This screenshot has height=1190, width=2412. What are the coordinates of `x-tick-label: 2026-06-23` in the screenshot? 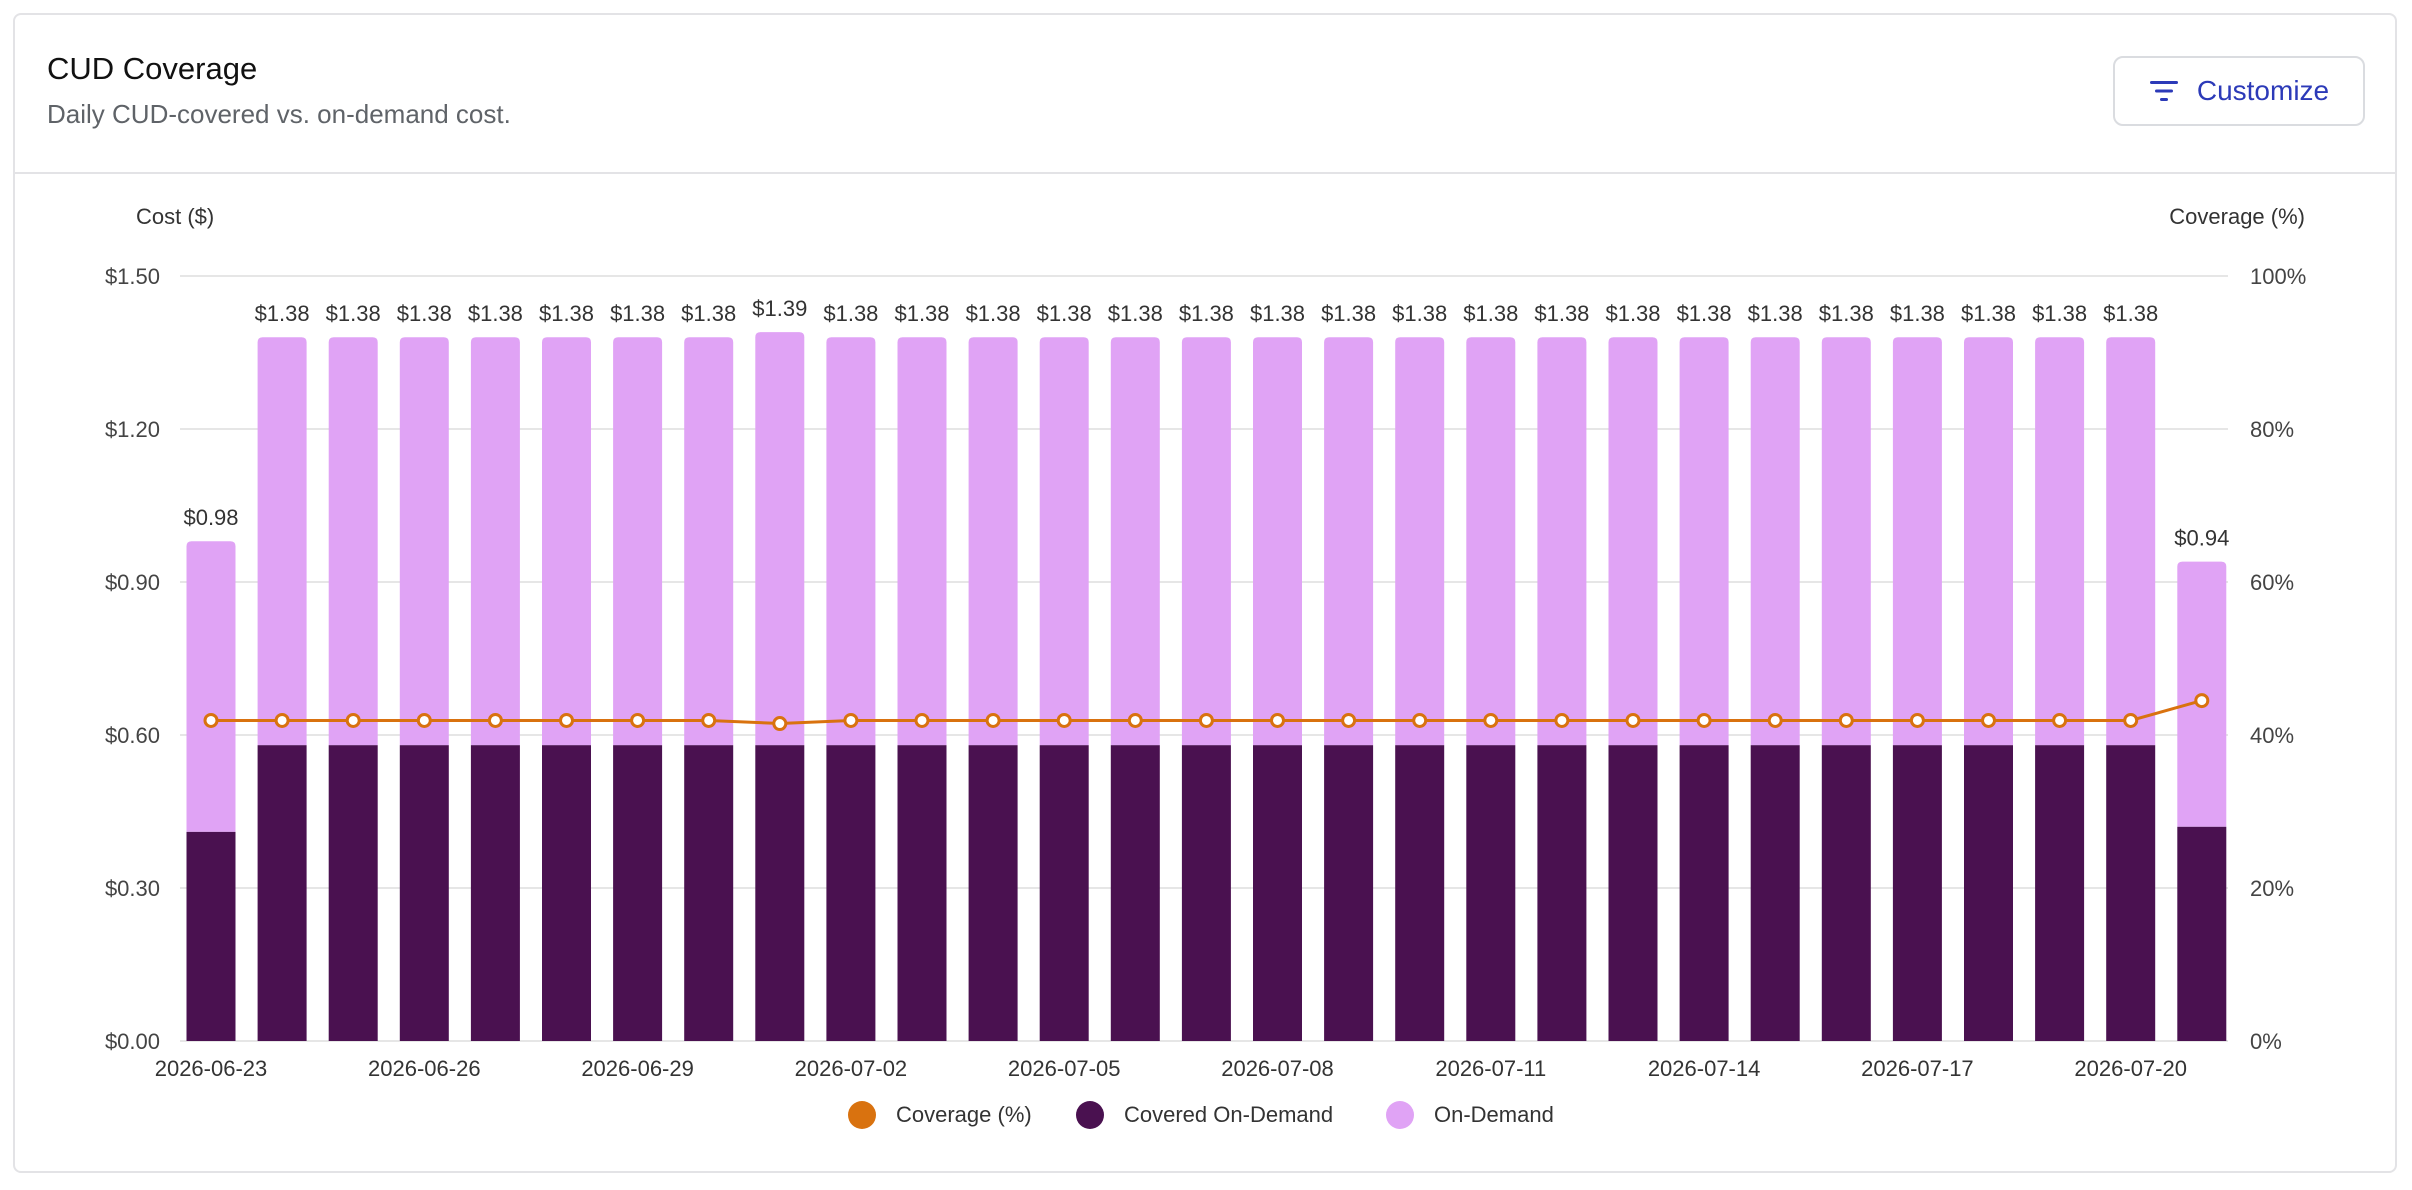 It's located at (211, 1068).